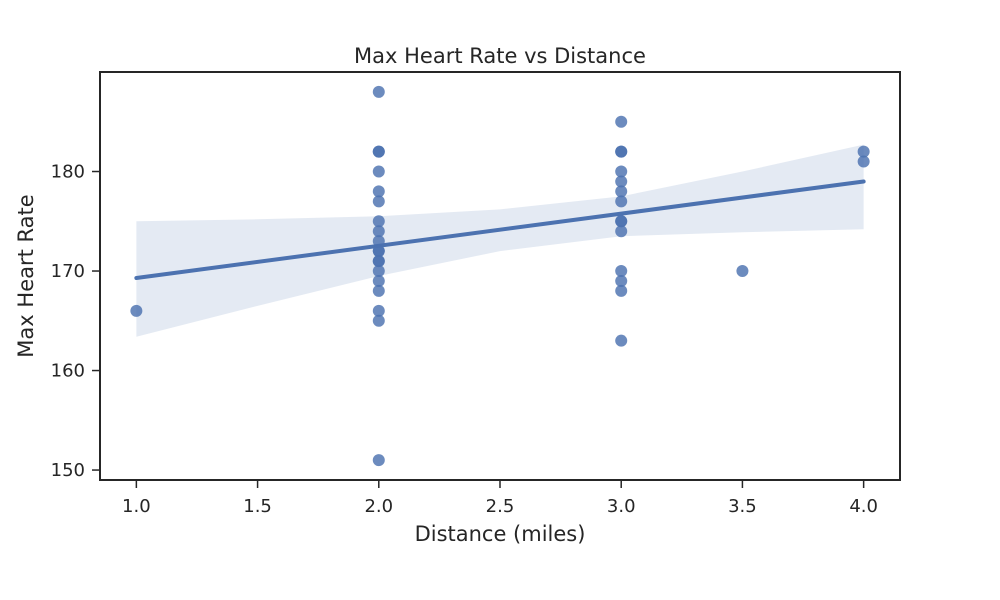 The height and width of the screenshot is (600, 1000). I want to click on x-axis: 1.0 1.5 2.0 2.5 3.0 3.5 4.0, so click(500, 498).